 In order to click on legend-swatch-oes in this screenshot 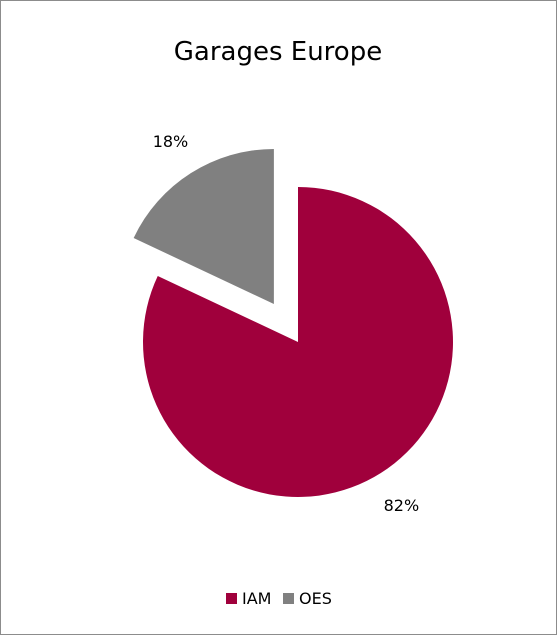, I will do `click(288, 598)`.